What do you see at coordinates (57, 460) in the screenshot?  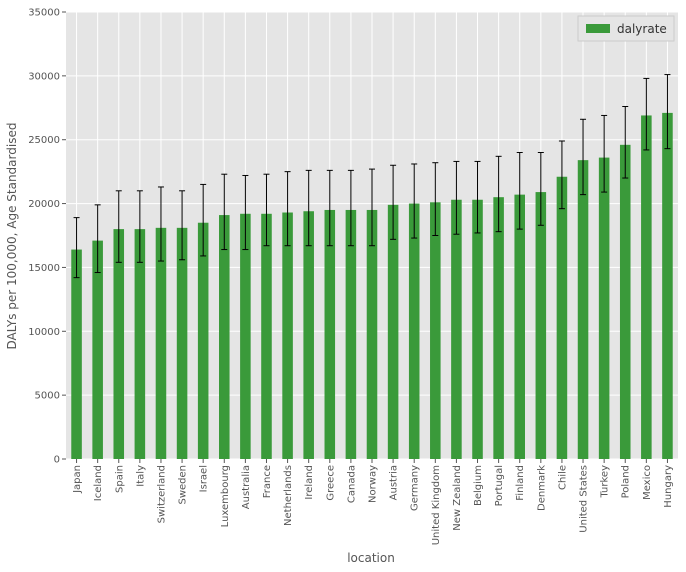 I see `y-tick-label: 0` at bounding box center [57, 460].